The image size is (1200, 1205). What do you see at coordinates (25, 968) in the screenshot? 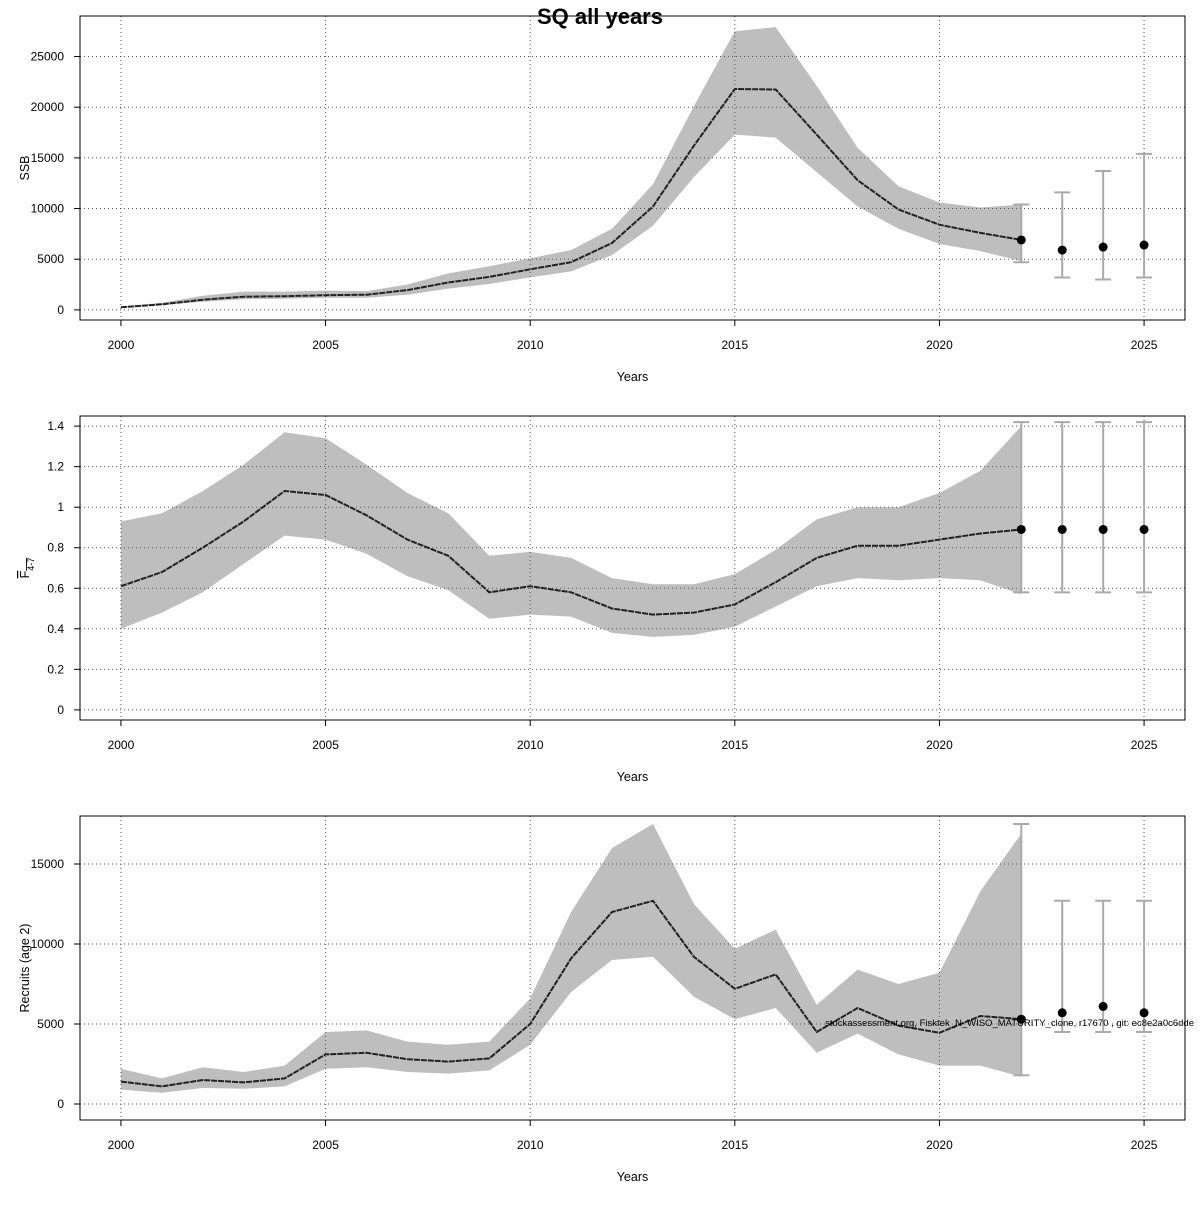
I see `y-axis-label: Recruits (age 2)` at bounding box center [25, 968].